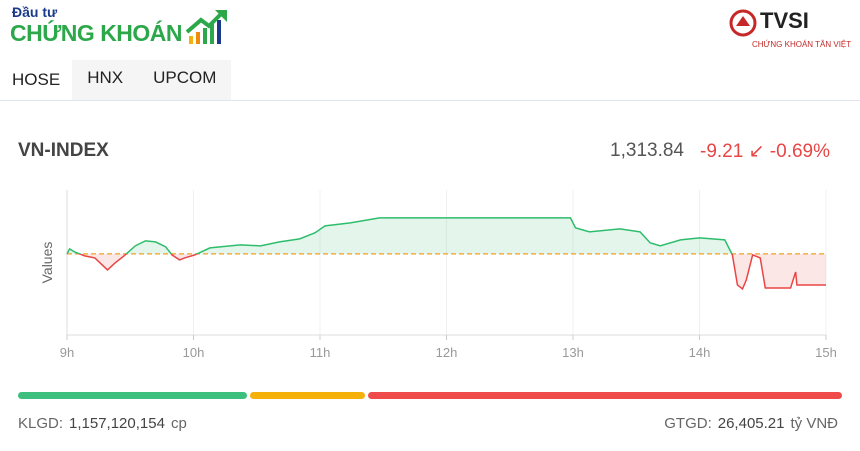  I want to click on x-tick-label: 14h, so click(700, 352).